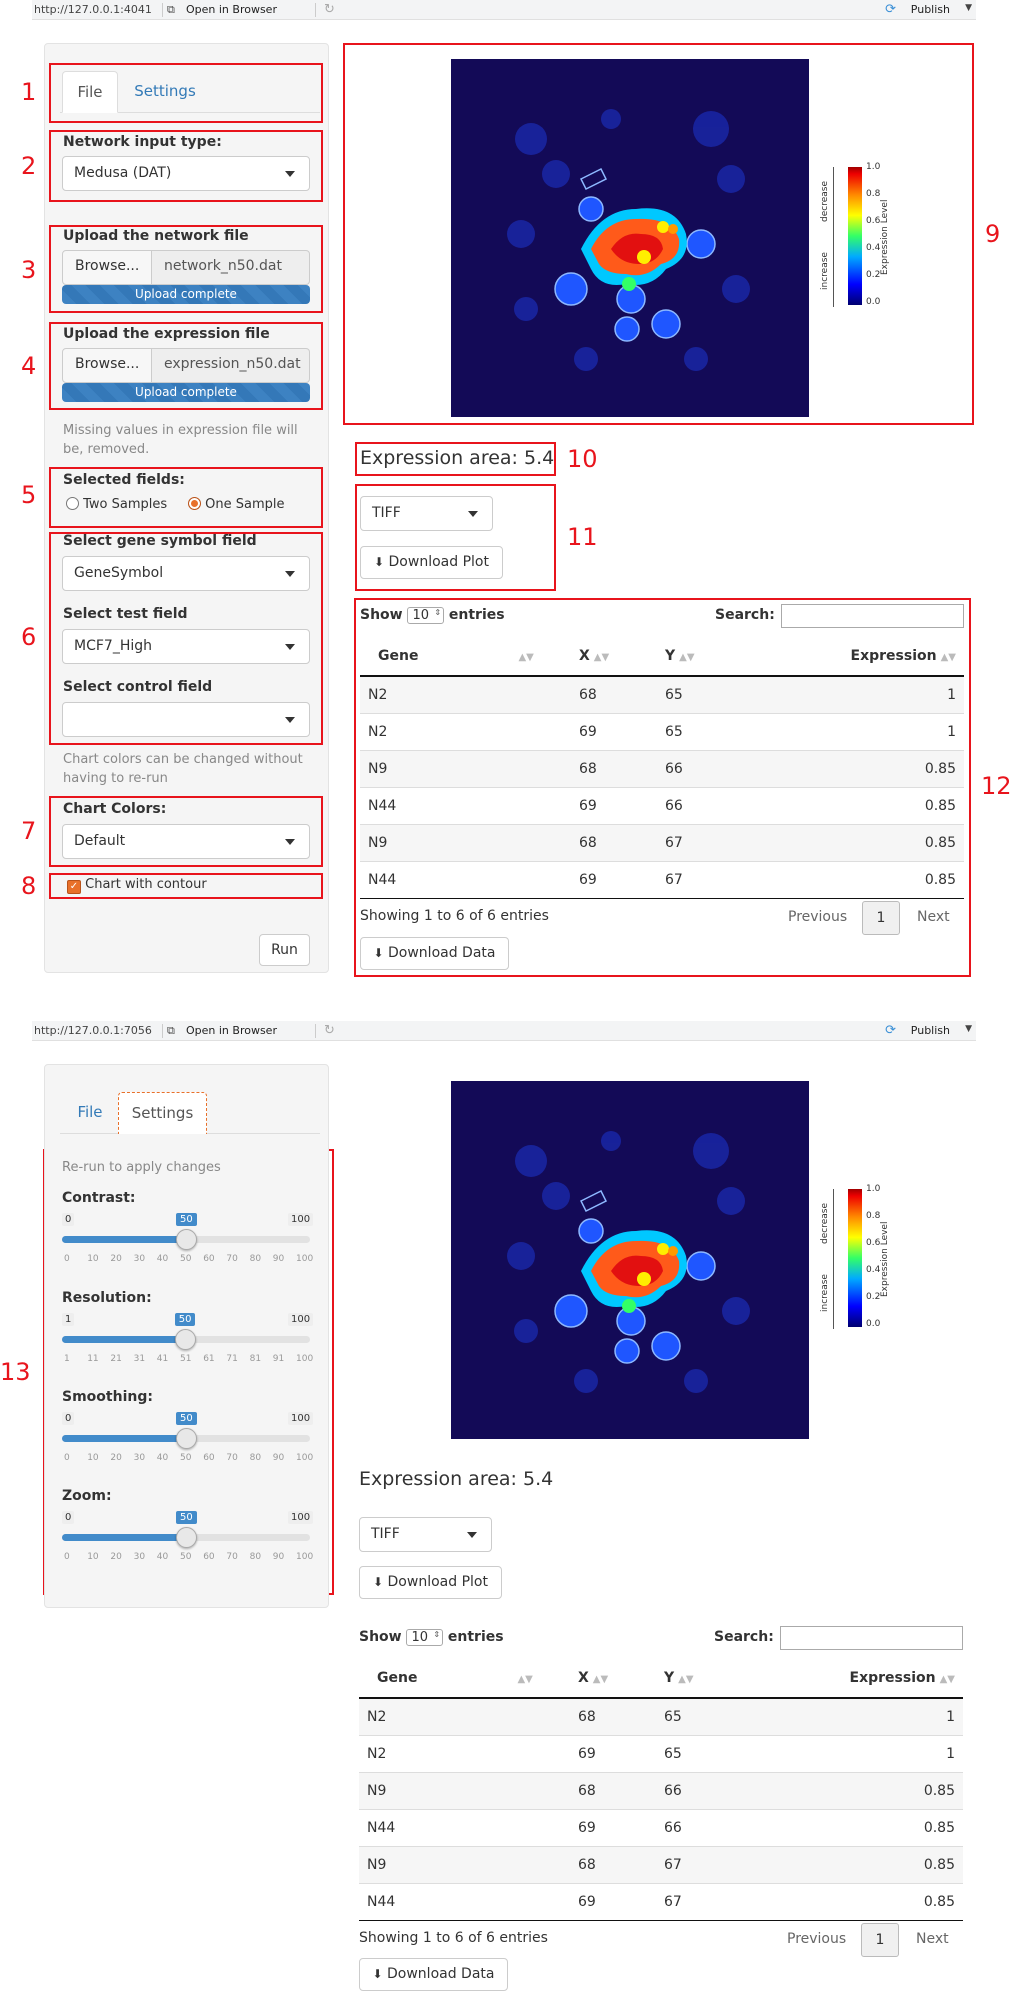 The image size is (1018, 2013). Describe the element at coordinates (881, 1259) in the screenshot. I see `colorbar-ticks: 1.0 0.8 0.6 0.4 0.2 0.0` at that location.